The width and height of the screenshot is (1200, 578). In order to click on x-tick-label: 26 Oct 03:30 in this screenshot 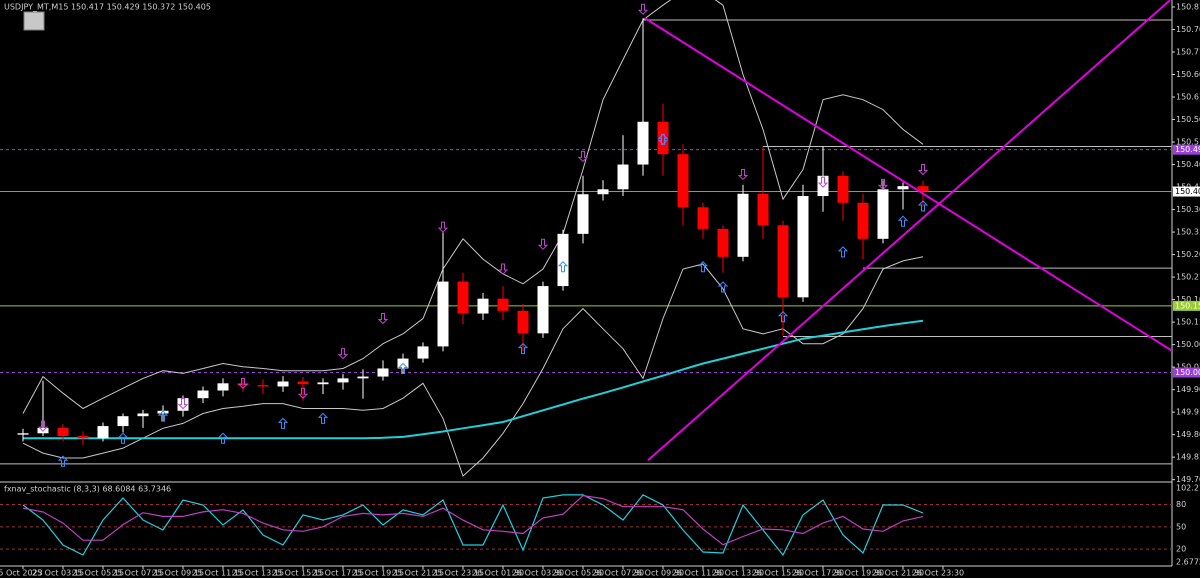, I will do `click(538, 573)`.